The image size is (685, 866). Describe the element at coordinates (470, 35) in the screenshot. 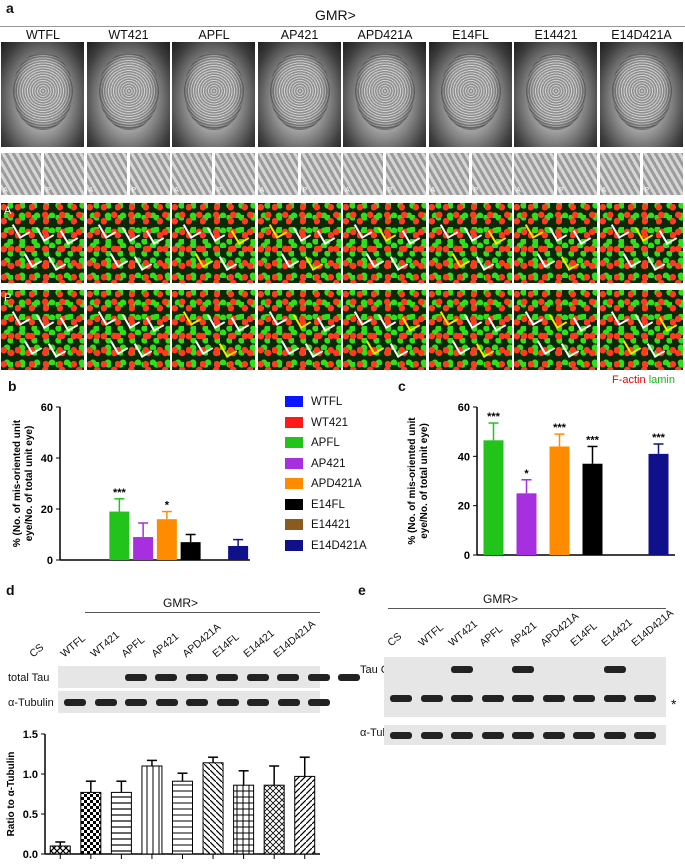

I see `genotype-label: E14FL` at that location.